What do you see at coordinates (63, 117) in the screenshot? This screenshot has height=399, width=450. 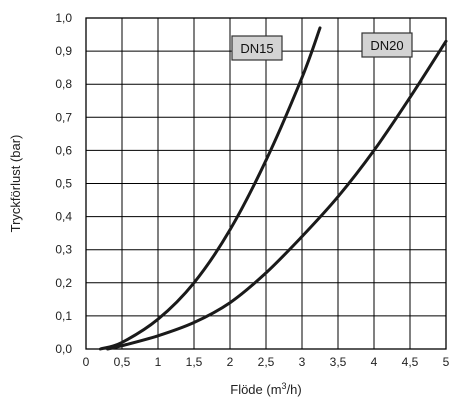 I see `y-tick-label: 0,7` at bounding box center [63, 117].